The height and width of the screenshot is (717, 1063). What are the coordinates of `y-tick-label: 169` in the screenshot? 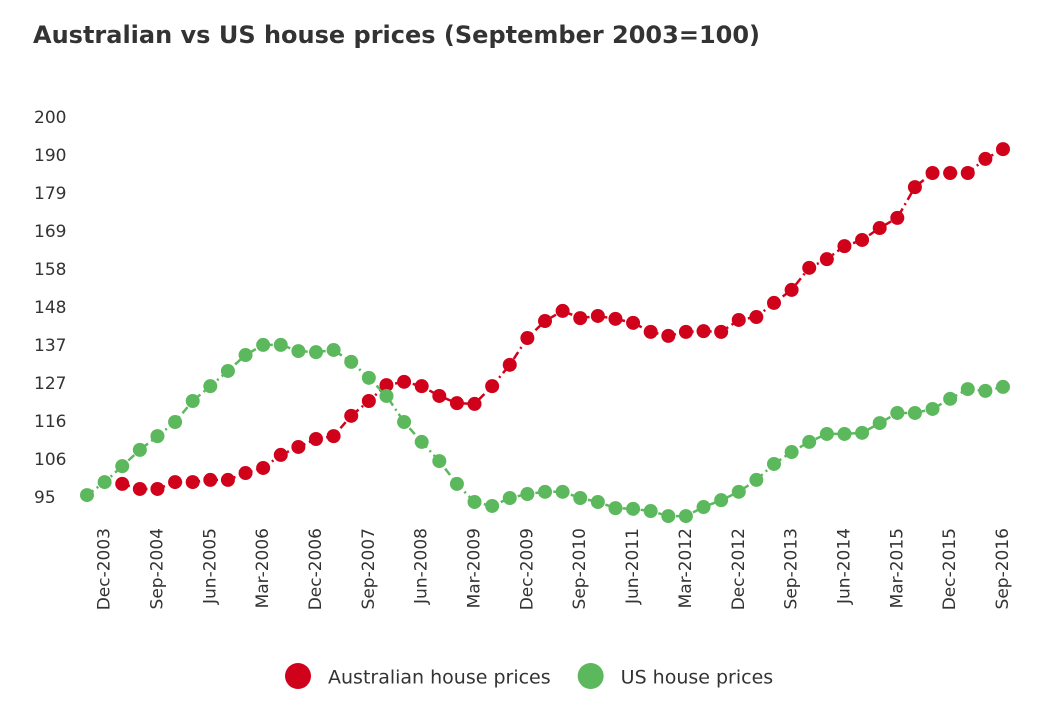 It's located at (50, 232).